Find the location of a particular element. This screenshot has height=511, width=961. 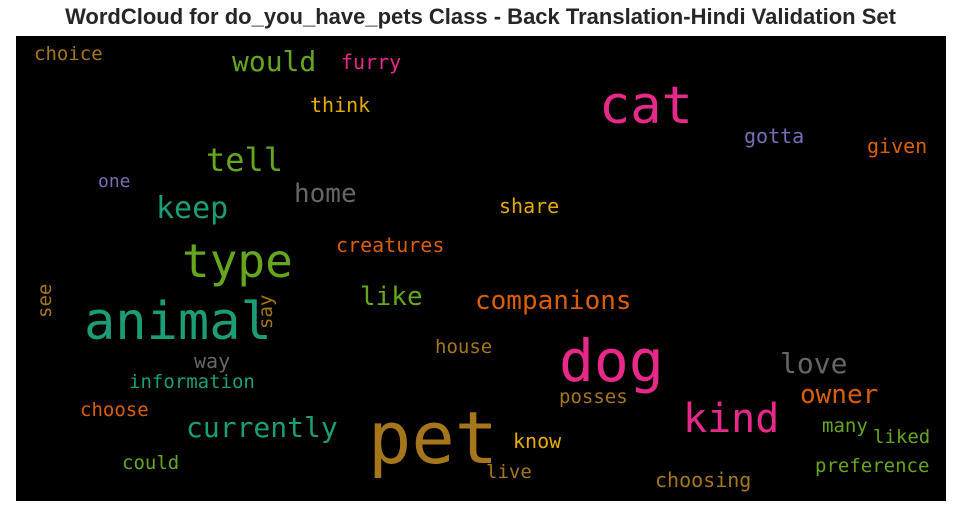

word-would: would is located at coordinates (274, 61).